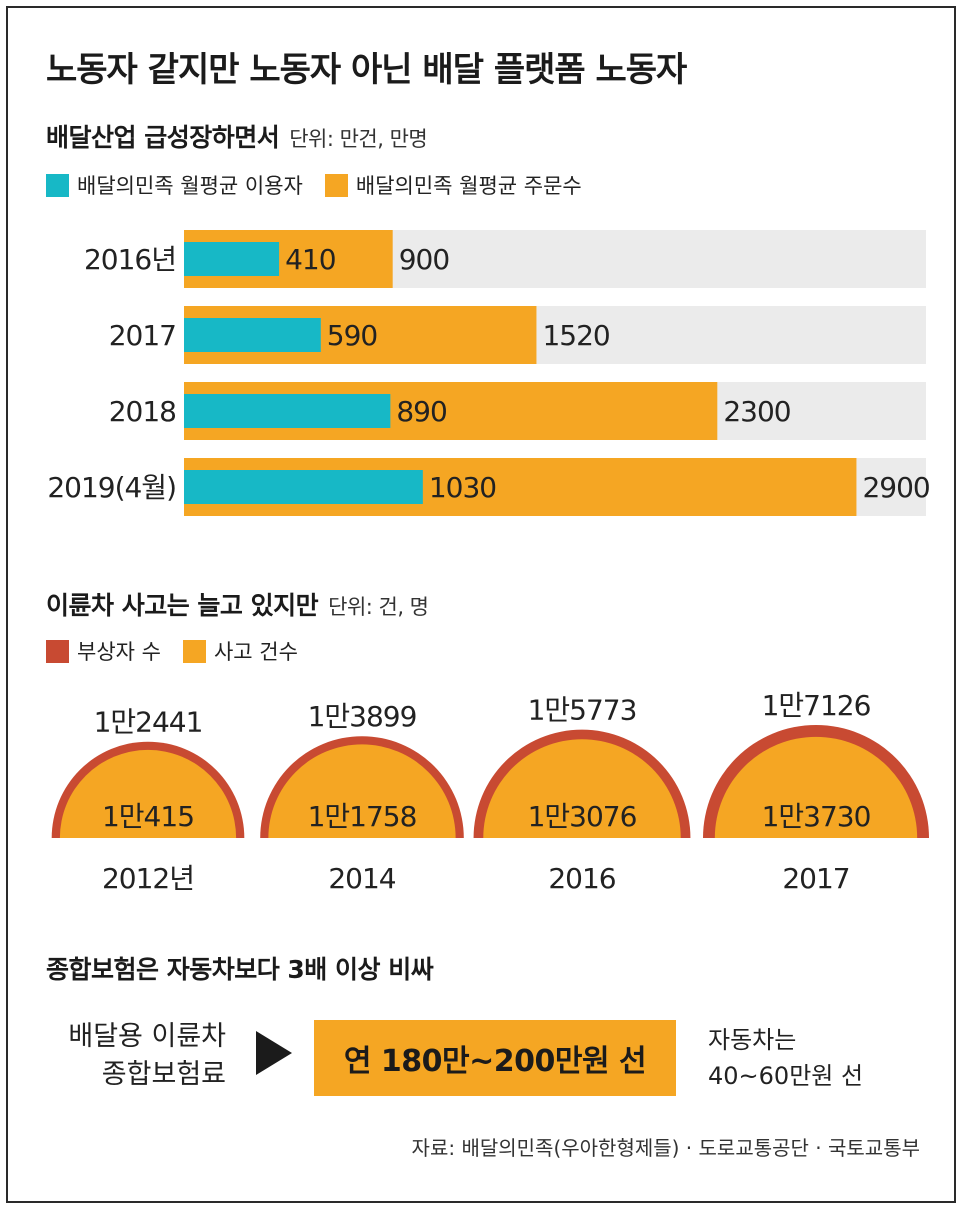 Image resolution: width=964 pixels, height=1211 pixels. I want to click on insurance-cost-box: 연 180만~200만원 선, so click(495, 1058).